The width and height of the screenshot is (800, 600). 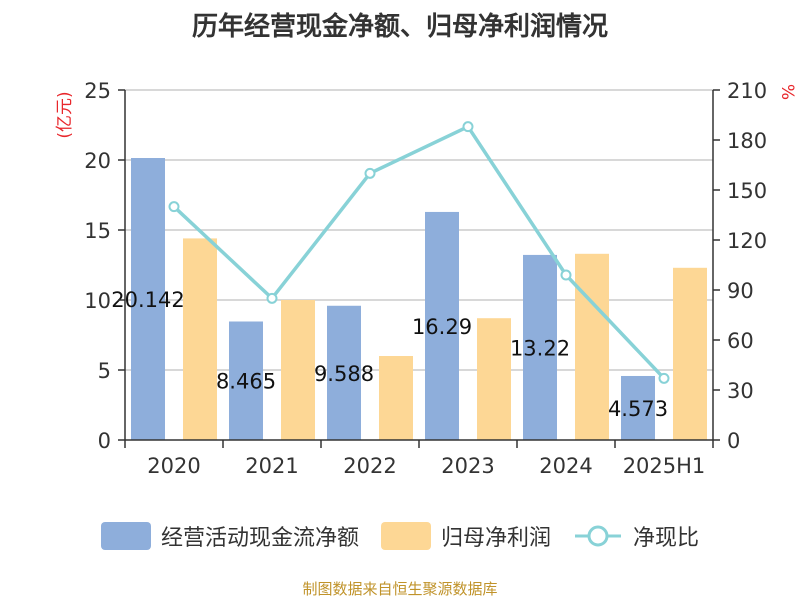 I want to click on legend-swatch-cash-flow, so click(x=125, y=536).